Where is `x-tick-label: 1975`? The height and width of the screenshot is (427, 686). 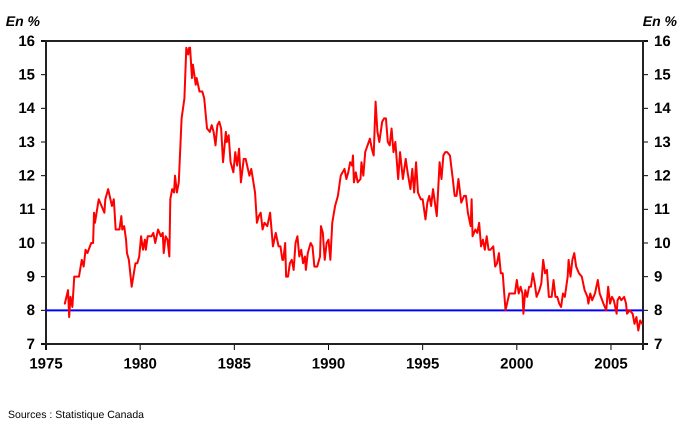
x-tick-label: 1975 is located at coordinates (46, 364).